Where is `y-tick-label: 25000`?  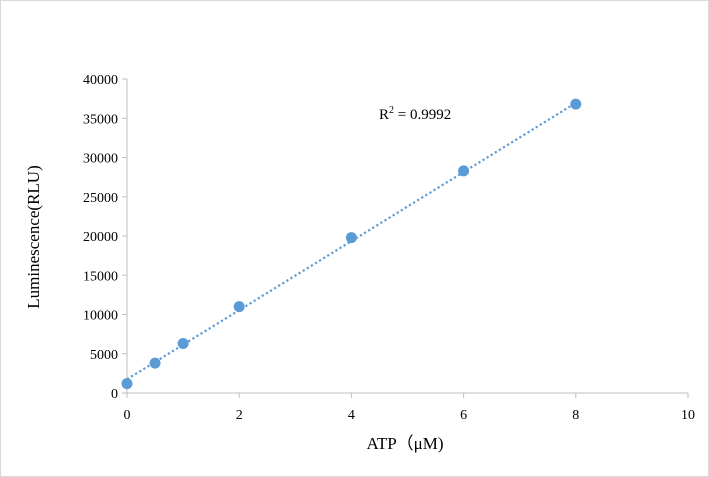
y-tick-label: 25000 is located at coordinates (100, 198).